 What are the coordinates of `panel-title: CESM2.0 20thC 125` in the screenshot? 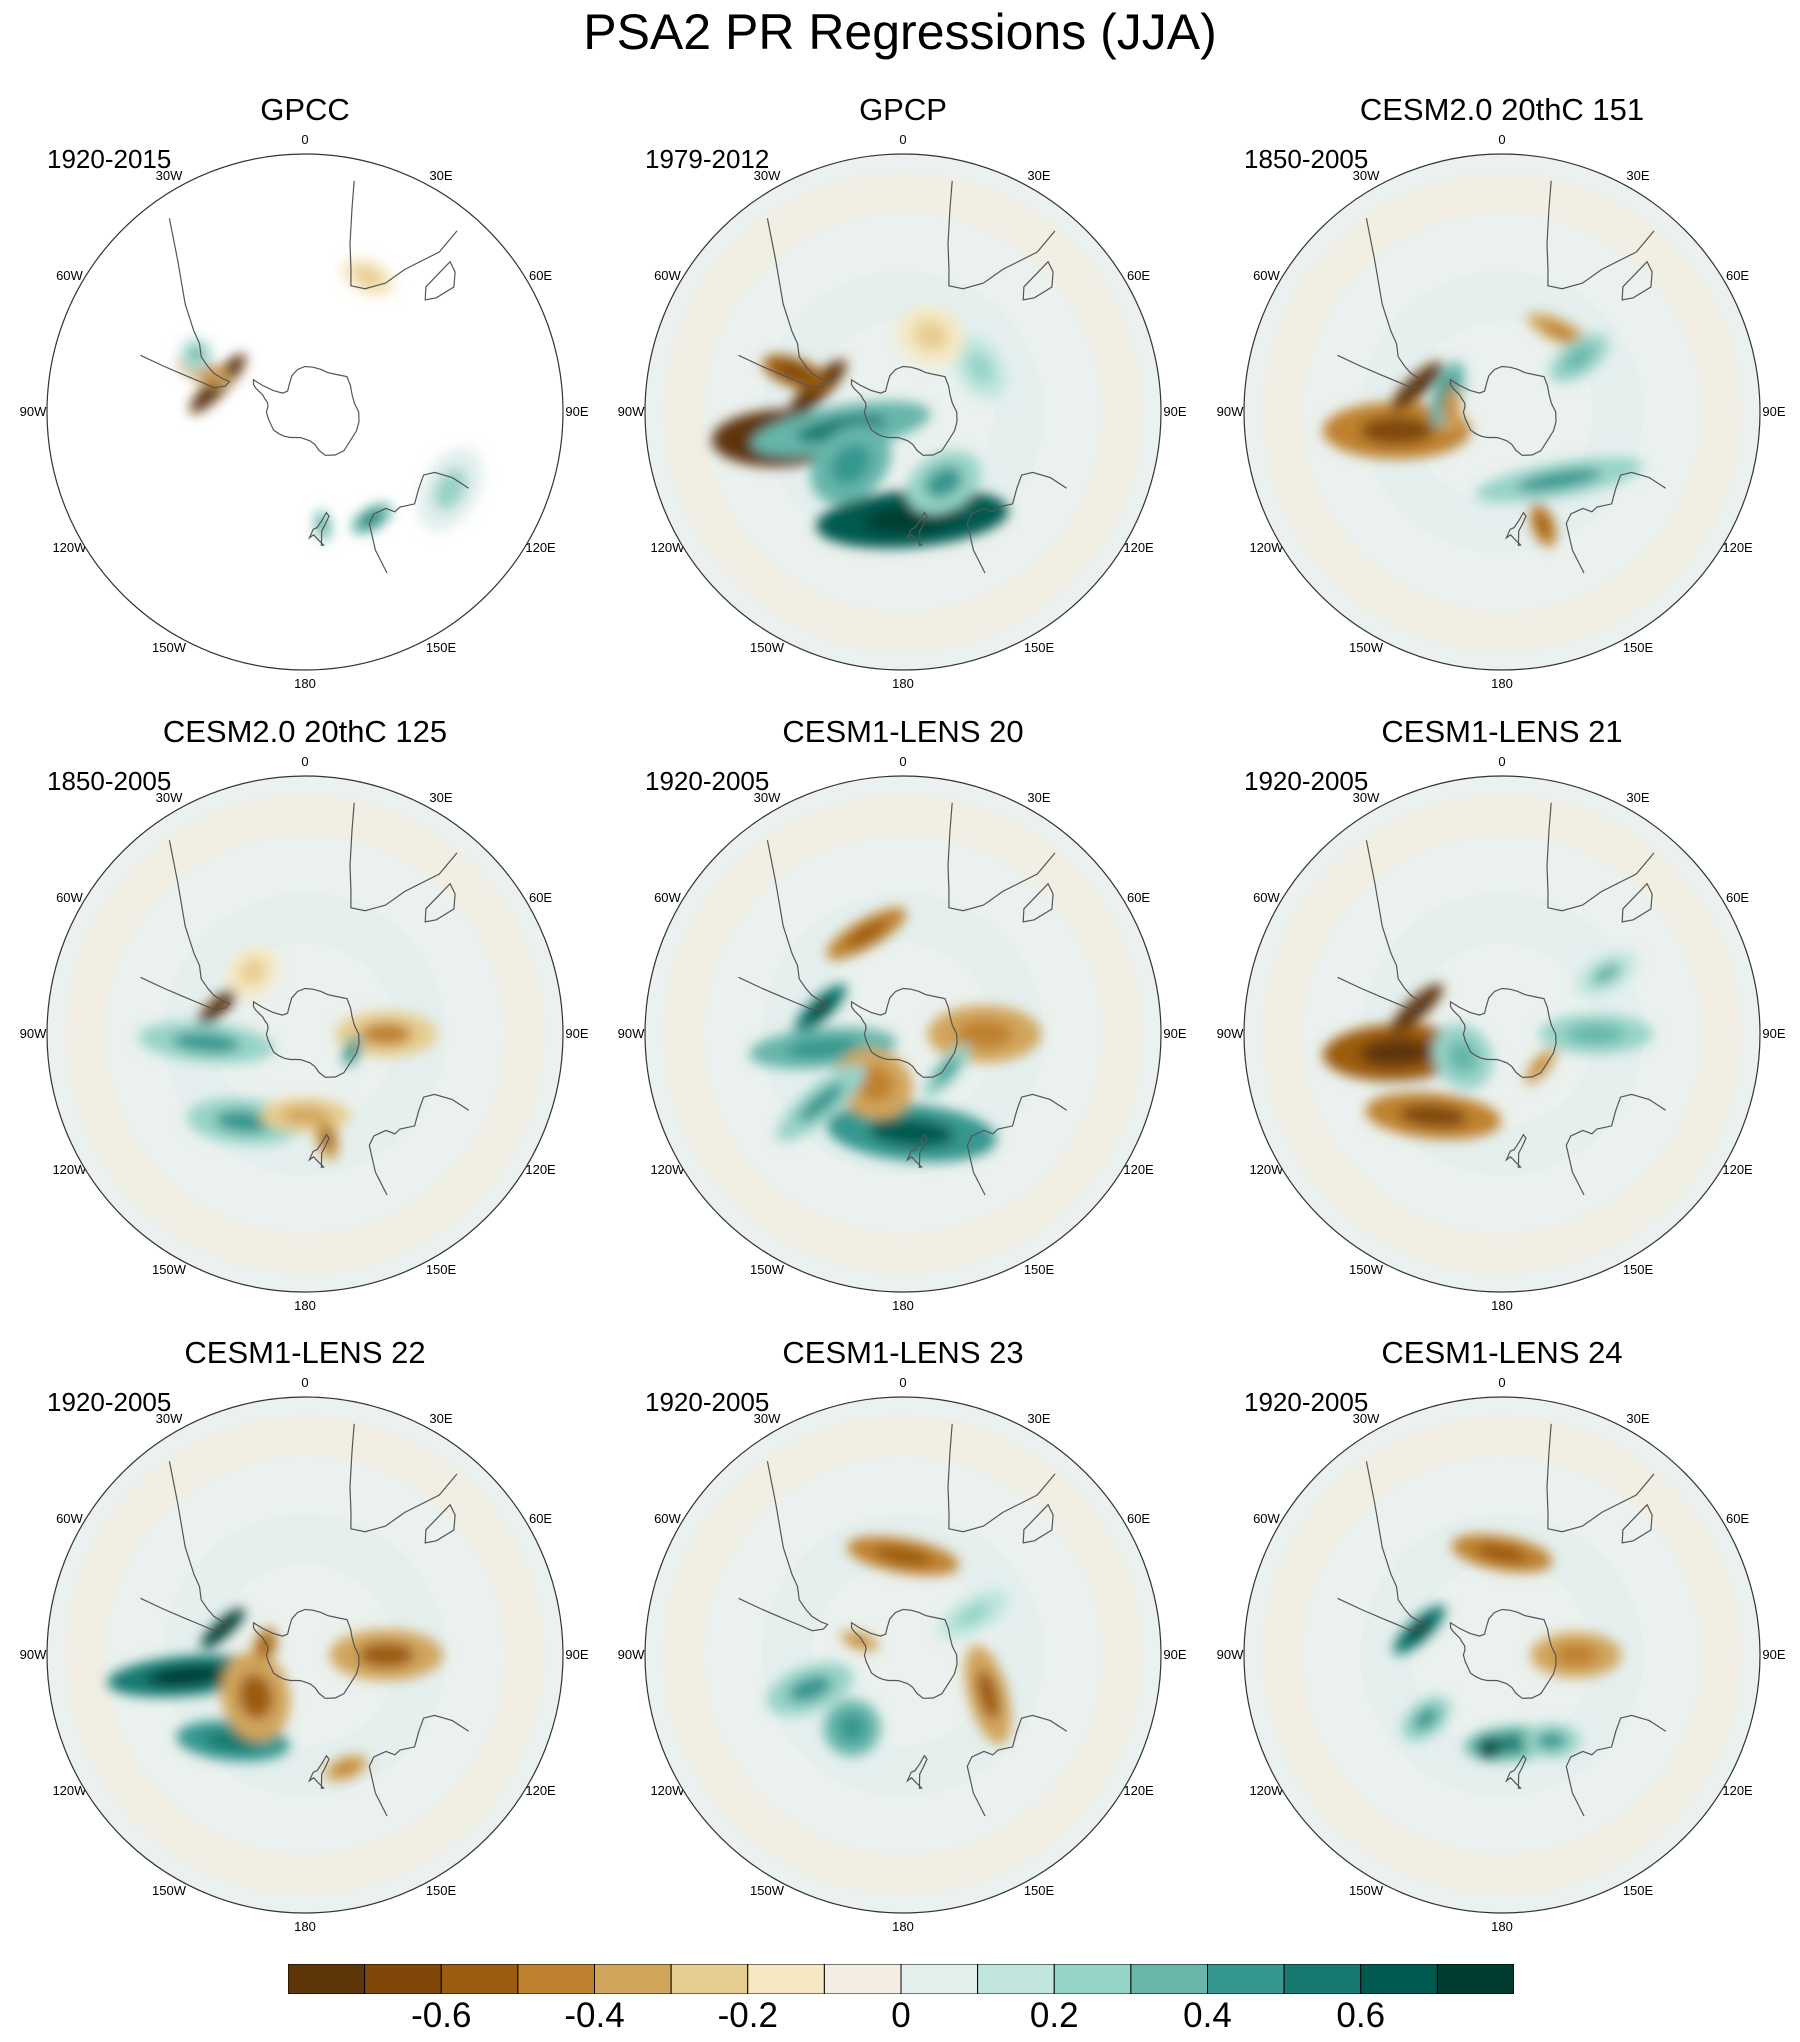 It's located at (305, 731).